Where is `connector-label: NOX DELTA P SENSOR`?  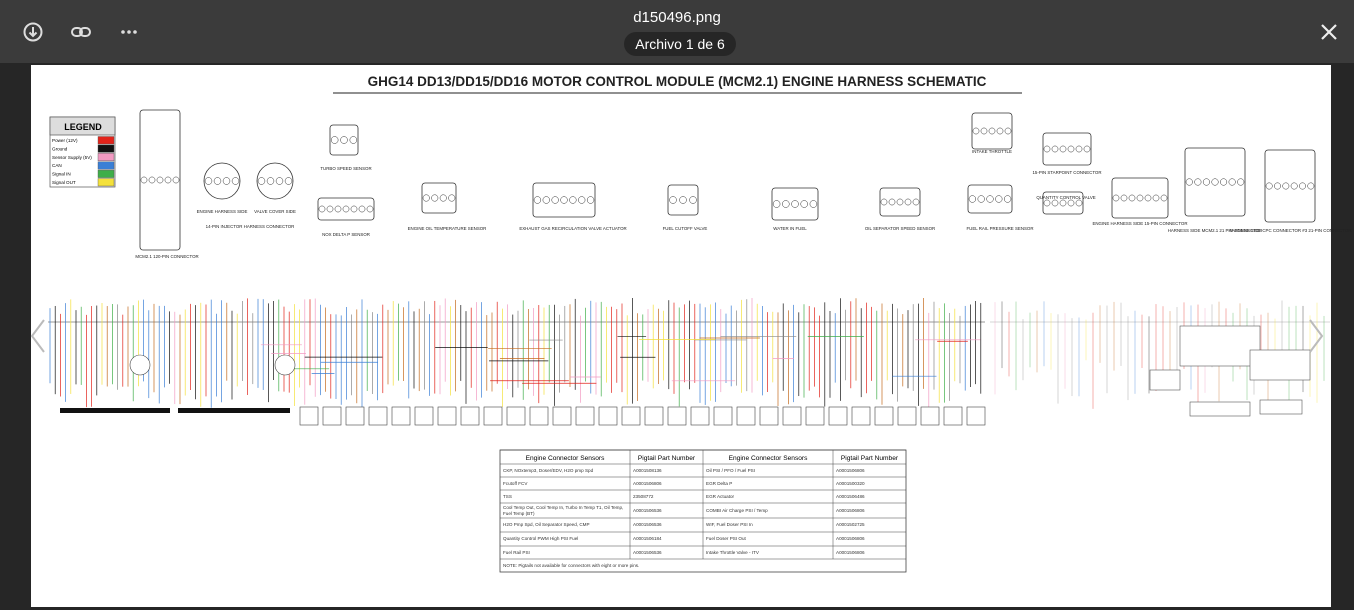 connector-label: NOX DELTA P SENSOR is located at coordinates (346, 234).